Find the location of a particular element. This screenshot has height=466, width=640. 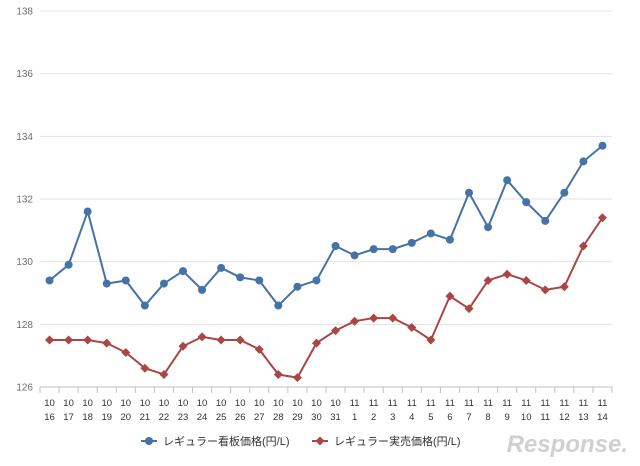

x-tick-label-day: 14 is located at coordinates (602, 417).